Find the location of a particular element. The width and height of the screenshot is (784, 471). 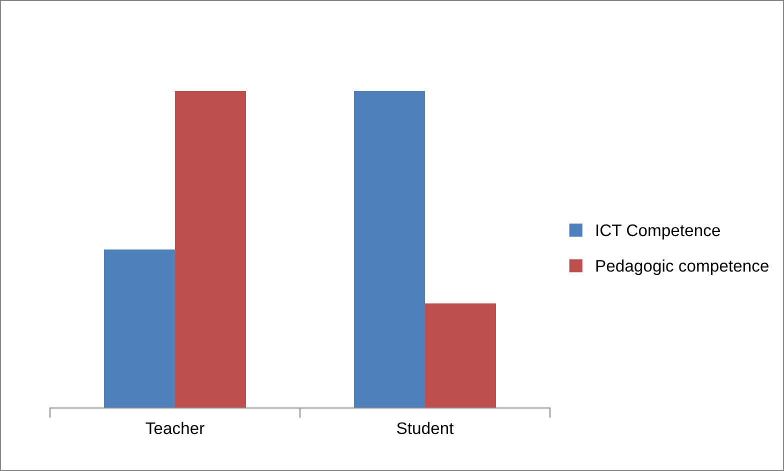

legend-label: ICT Competence is located at coordinates (658, 232).